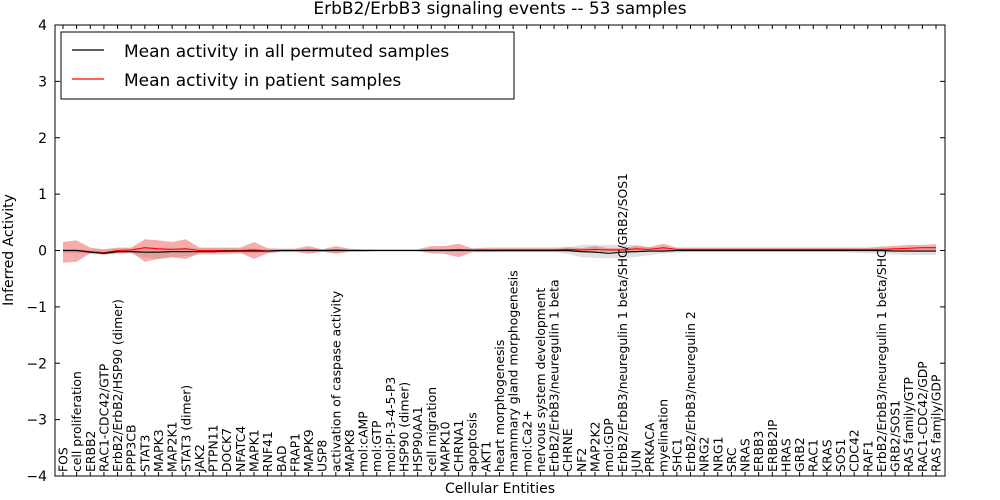 The width and height of the screenshot is (1000, 500). Describe the element at coordinates (472, 442) in the screenshot. I see `category-label: apoptosis` at that location.